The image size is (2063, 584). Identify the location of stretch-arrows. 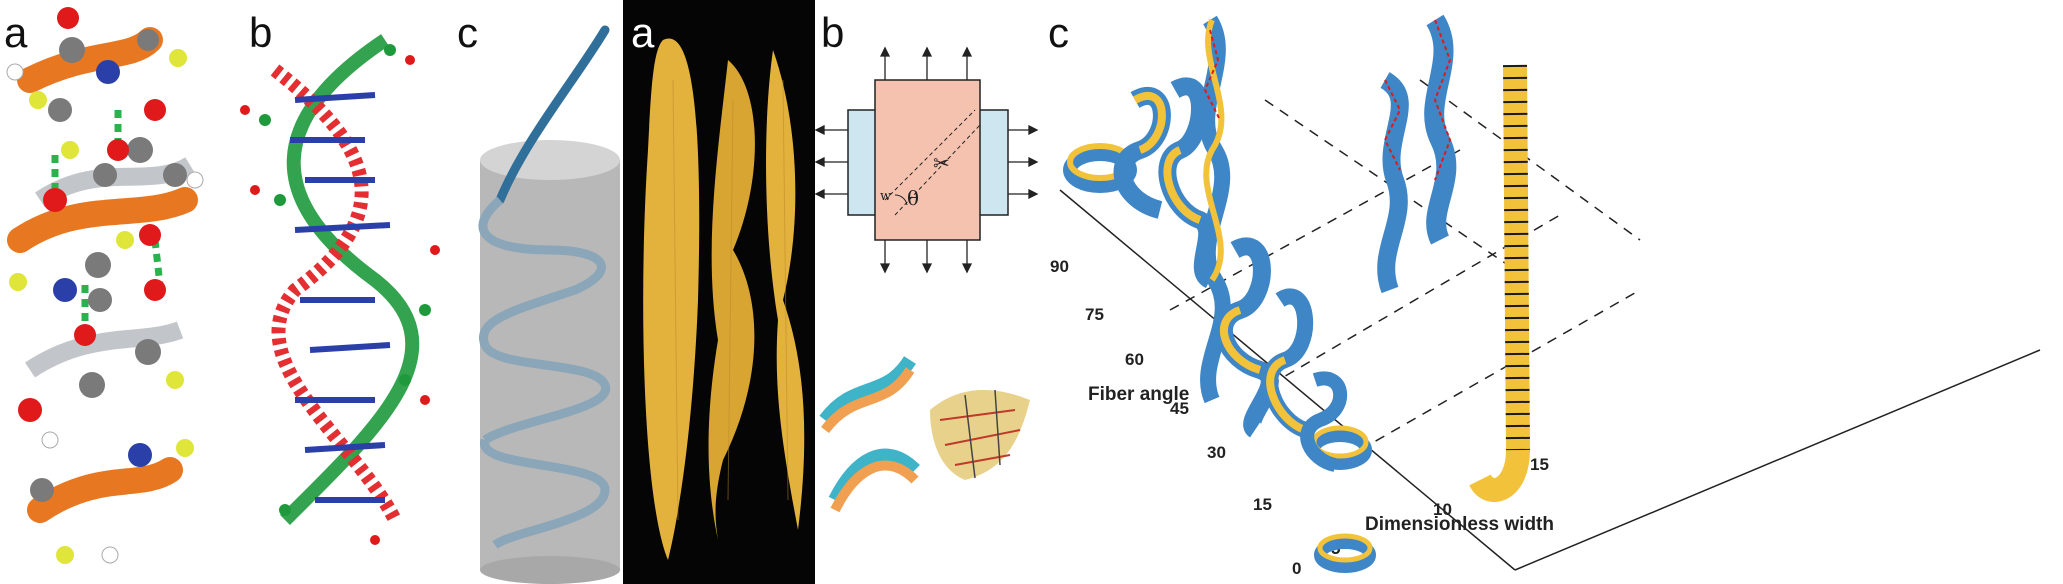
(927, 160).